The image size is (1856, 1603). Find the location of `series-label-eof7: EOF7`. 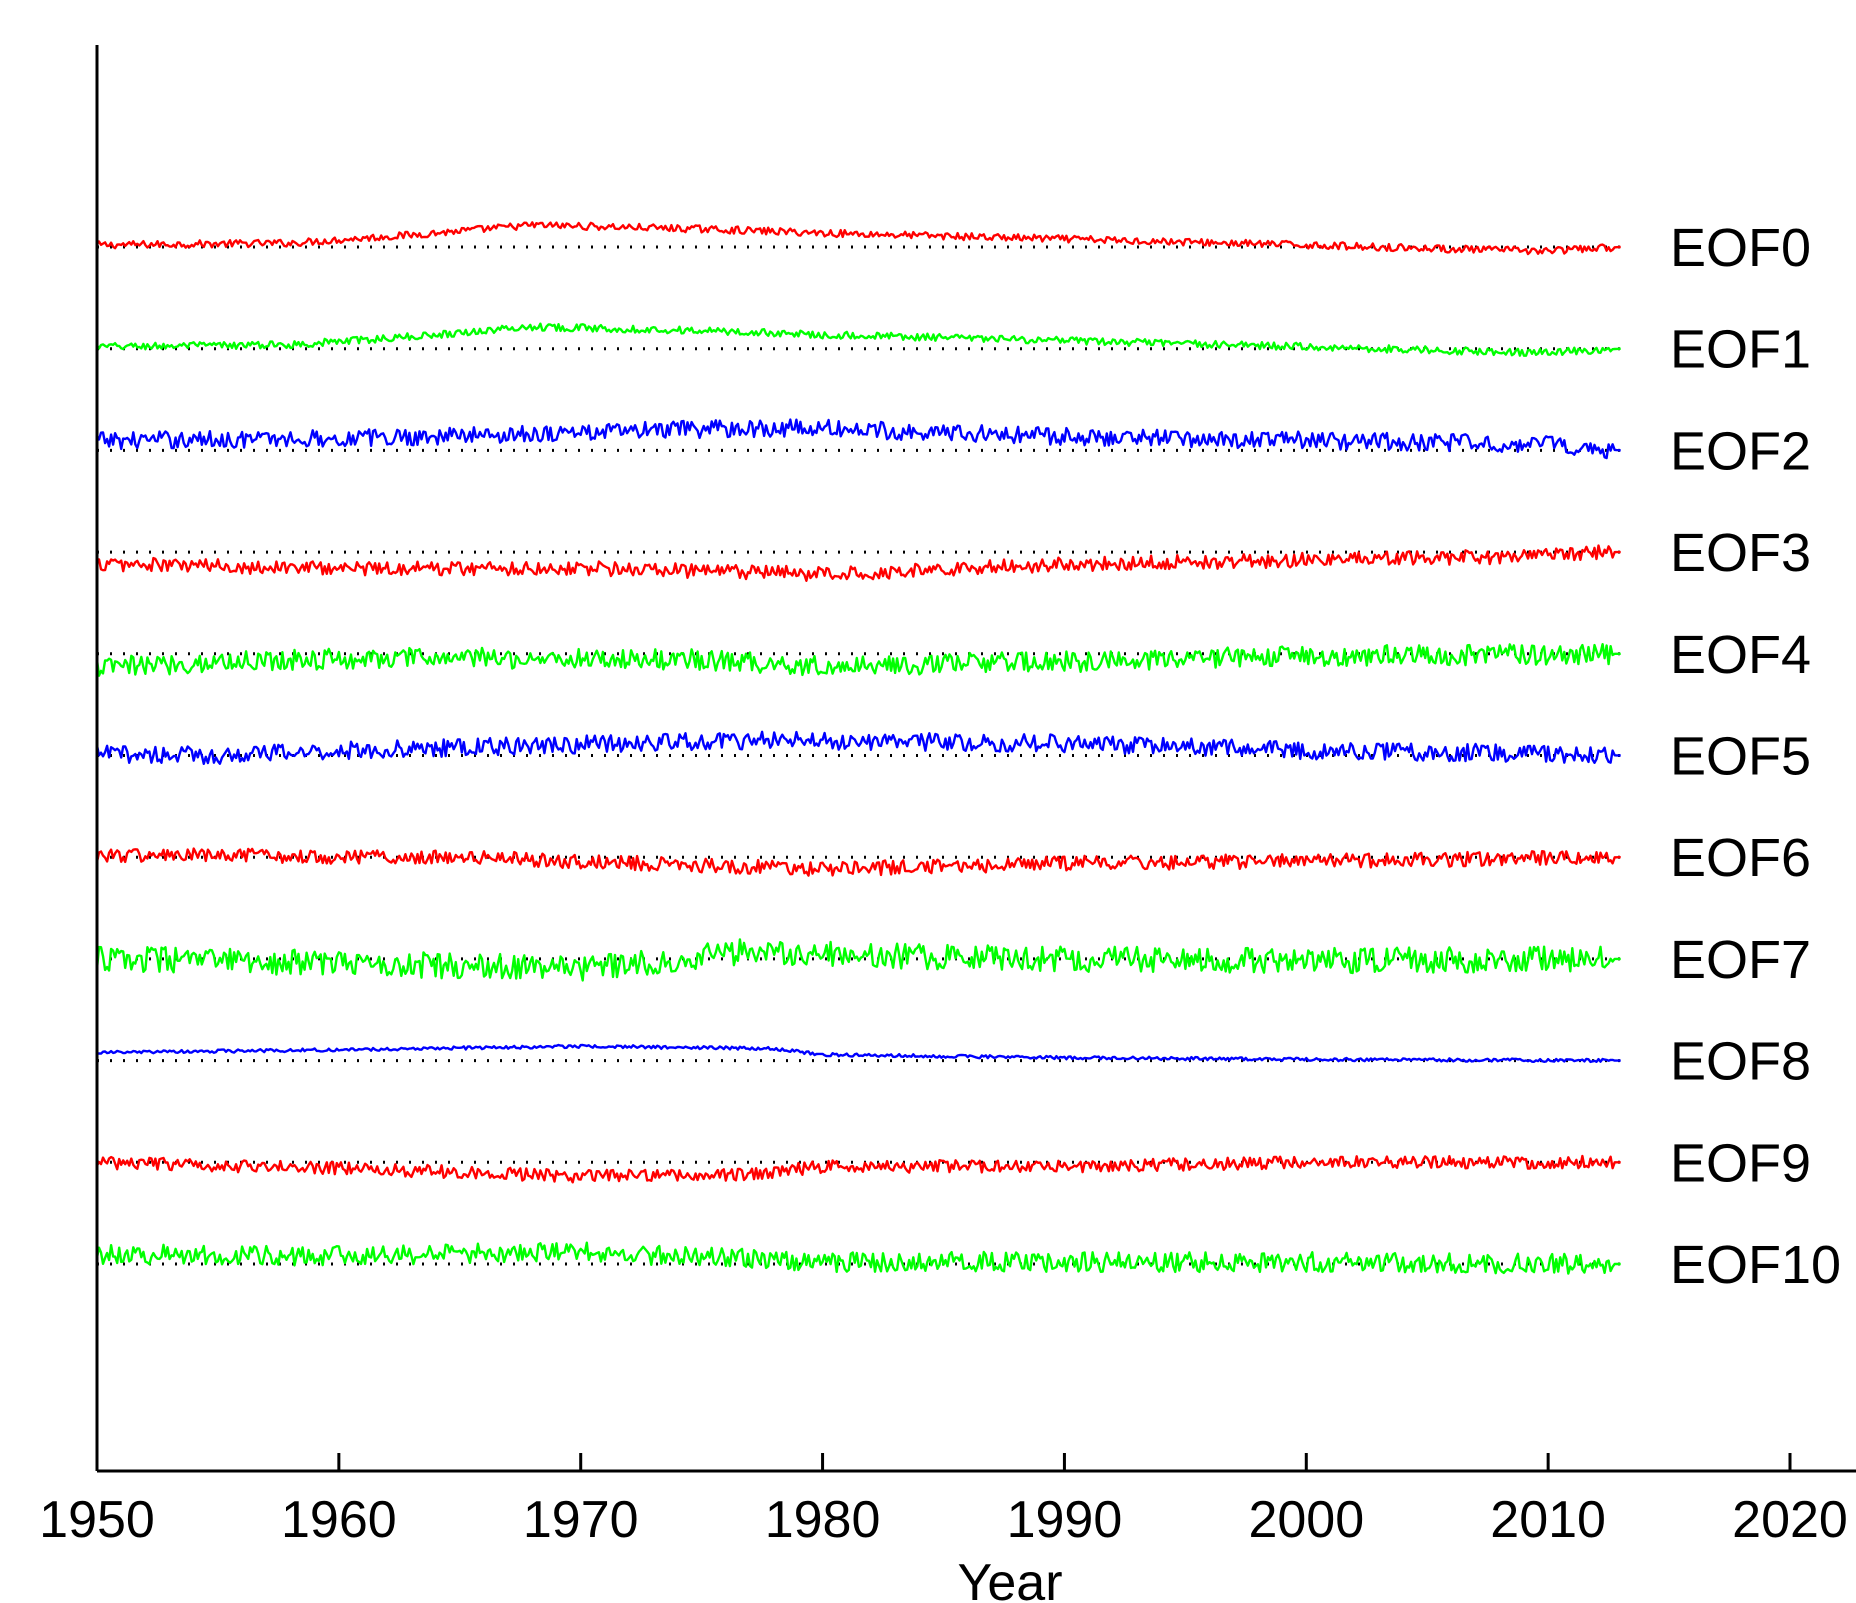

series-label-eof7: EOF7 is located at coordinates (1740, 960).